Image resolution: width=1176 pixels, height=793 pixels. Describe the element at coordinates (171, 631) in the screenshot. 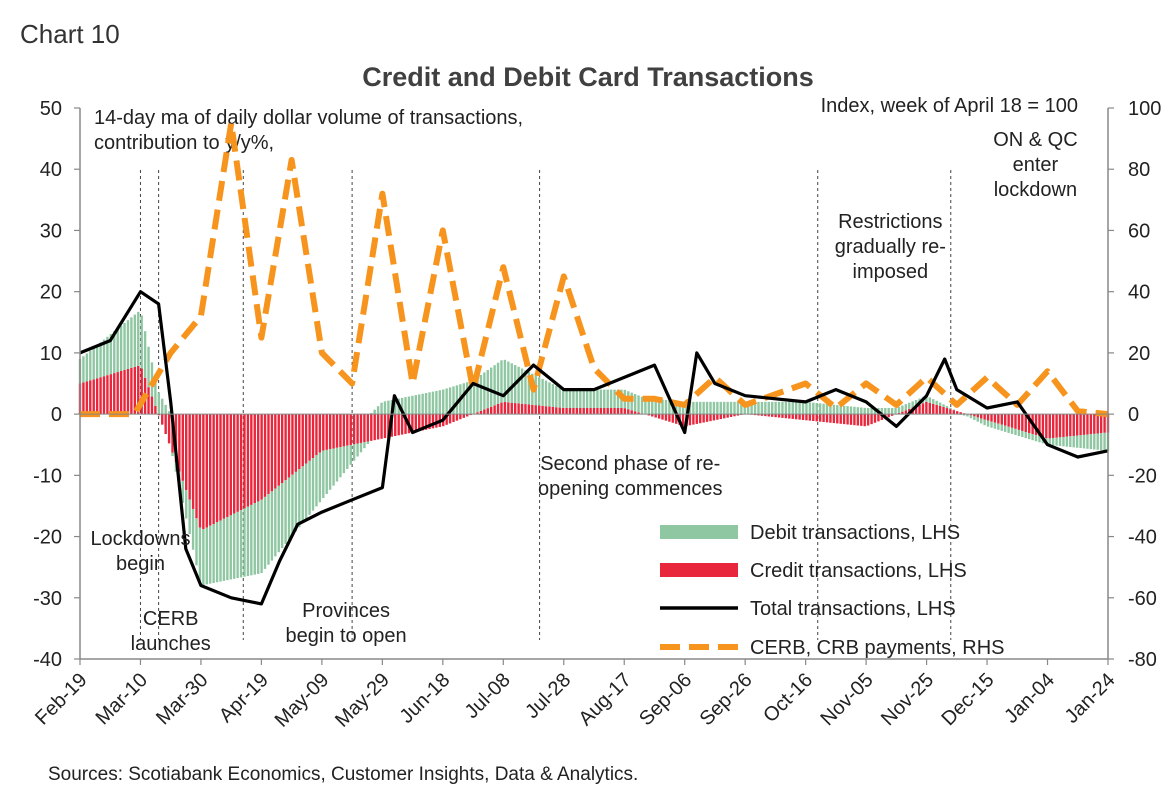

I see `annotation-2: CERB launches` at that location.